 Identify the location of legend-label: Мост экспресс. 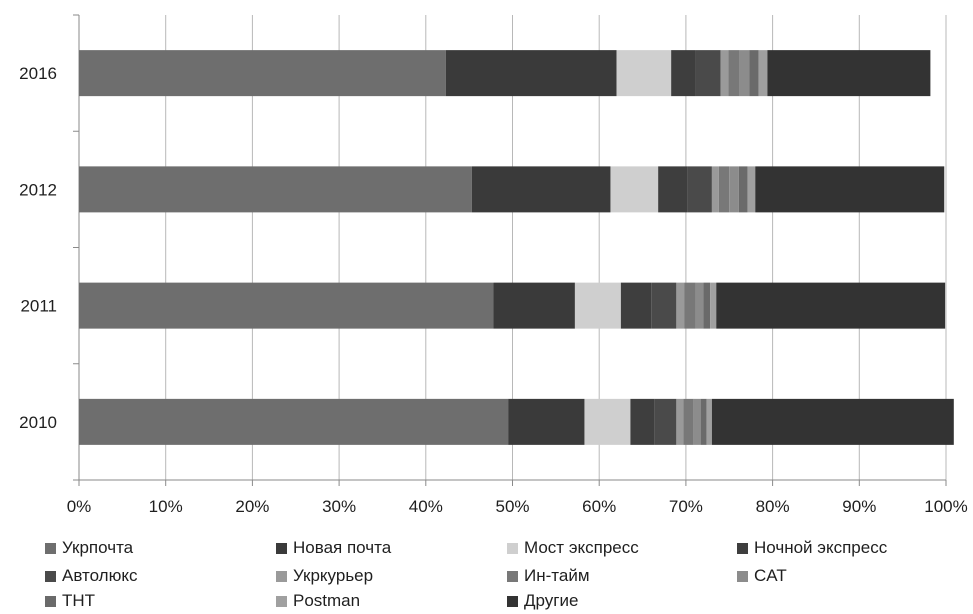
(581, 547).